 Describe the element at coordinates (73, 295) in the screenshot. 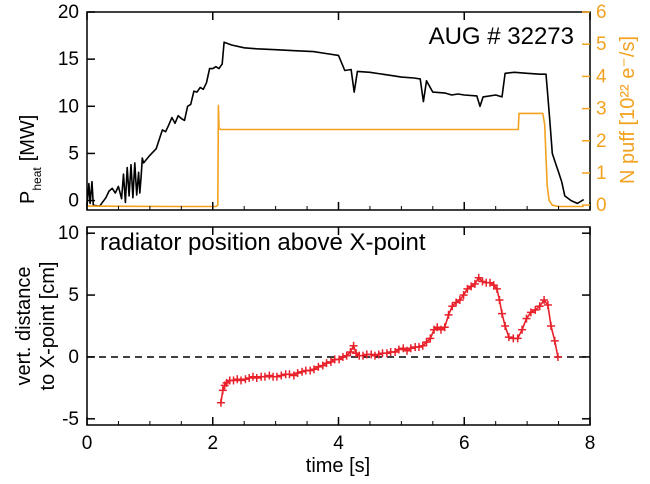

I see `bottom-y-tick-label: 5` at that location.